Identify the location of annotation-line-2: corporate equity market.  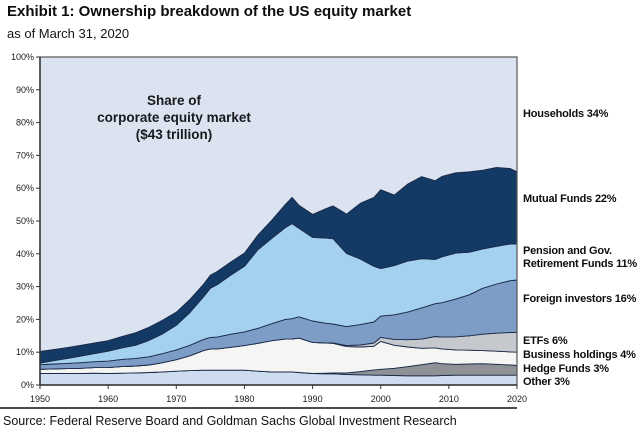
(174, 117).